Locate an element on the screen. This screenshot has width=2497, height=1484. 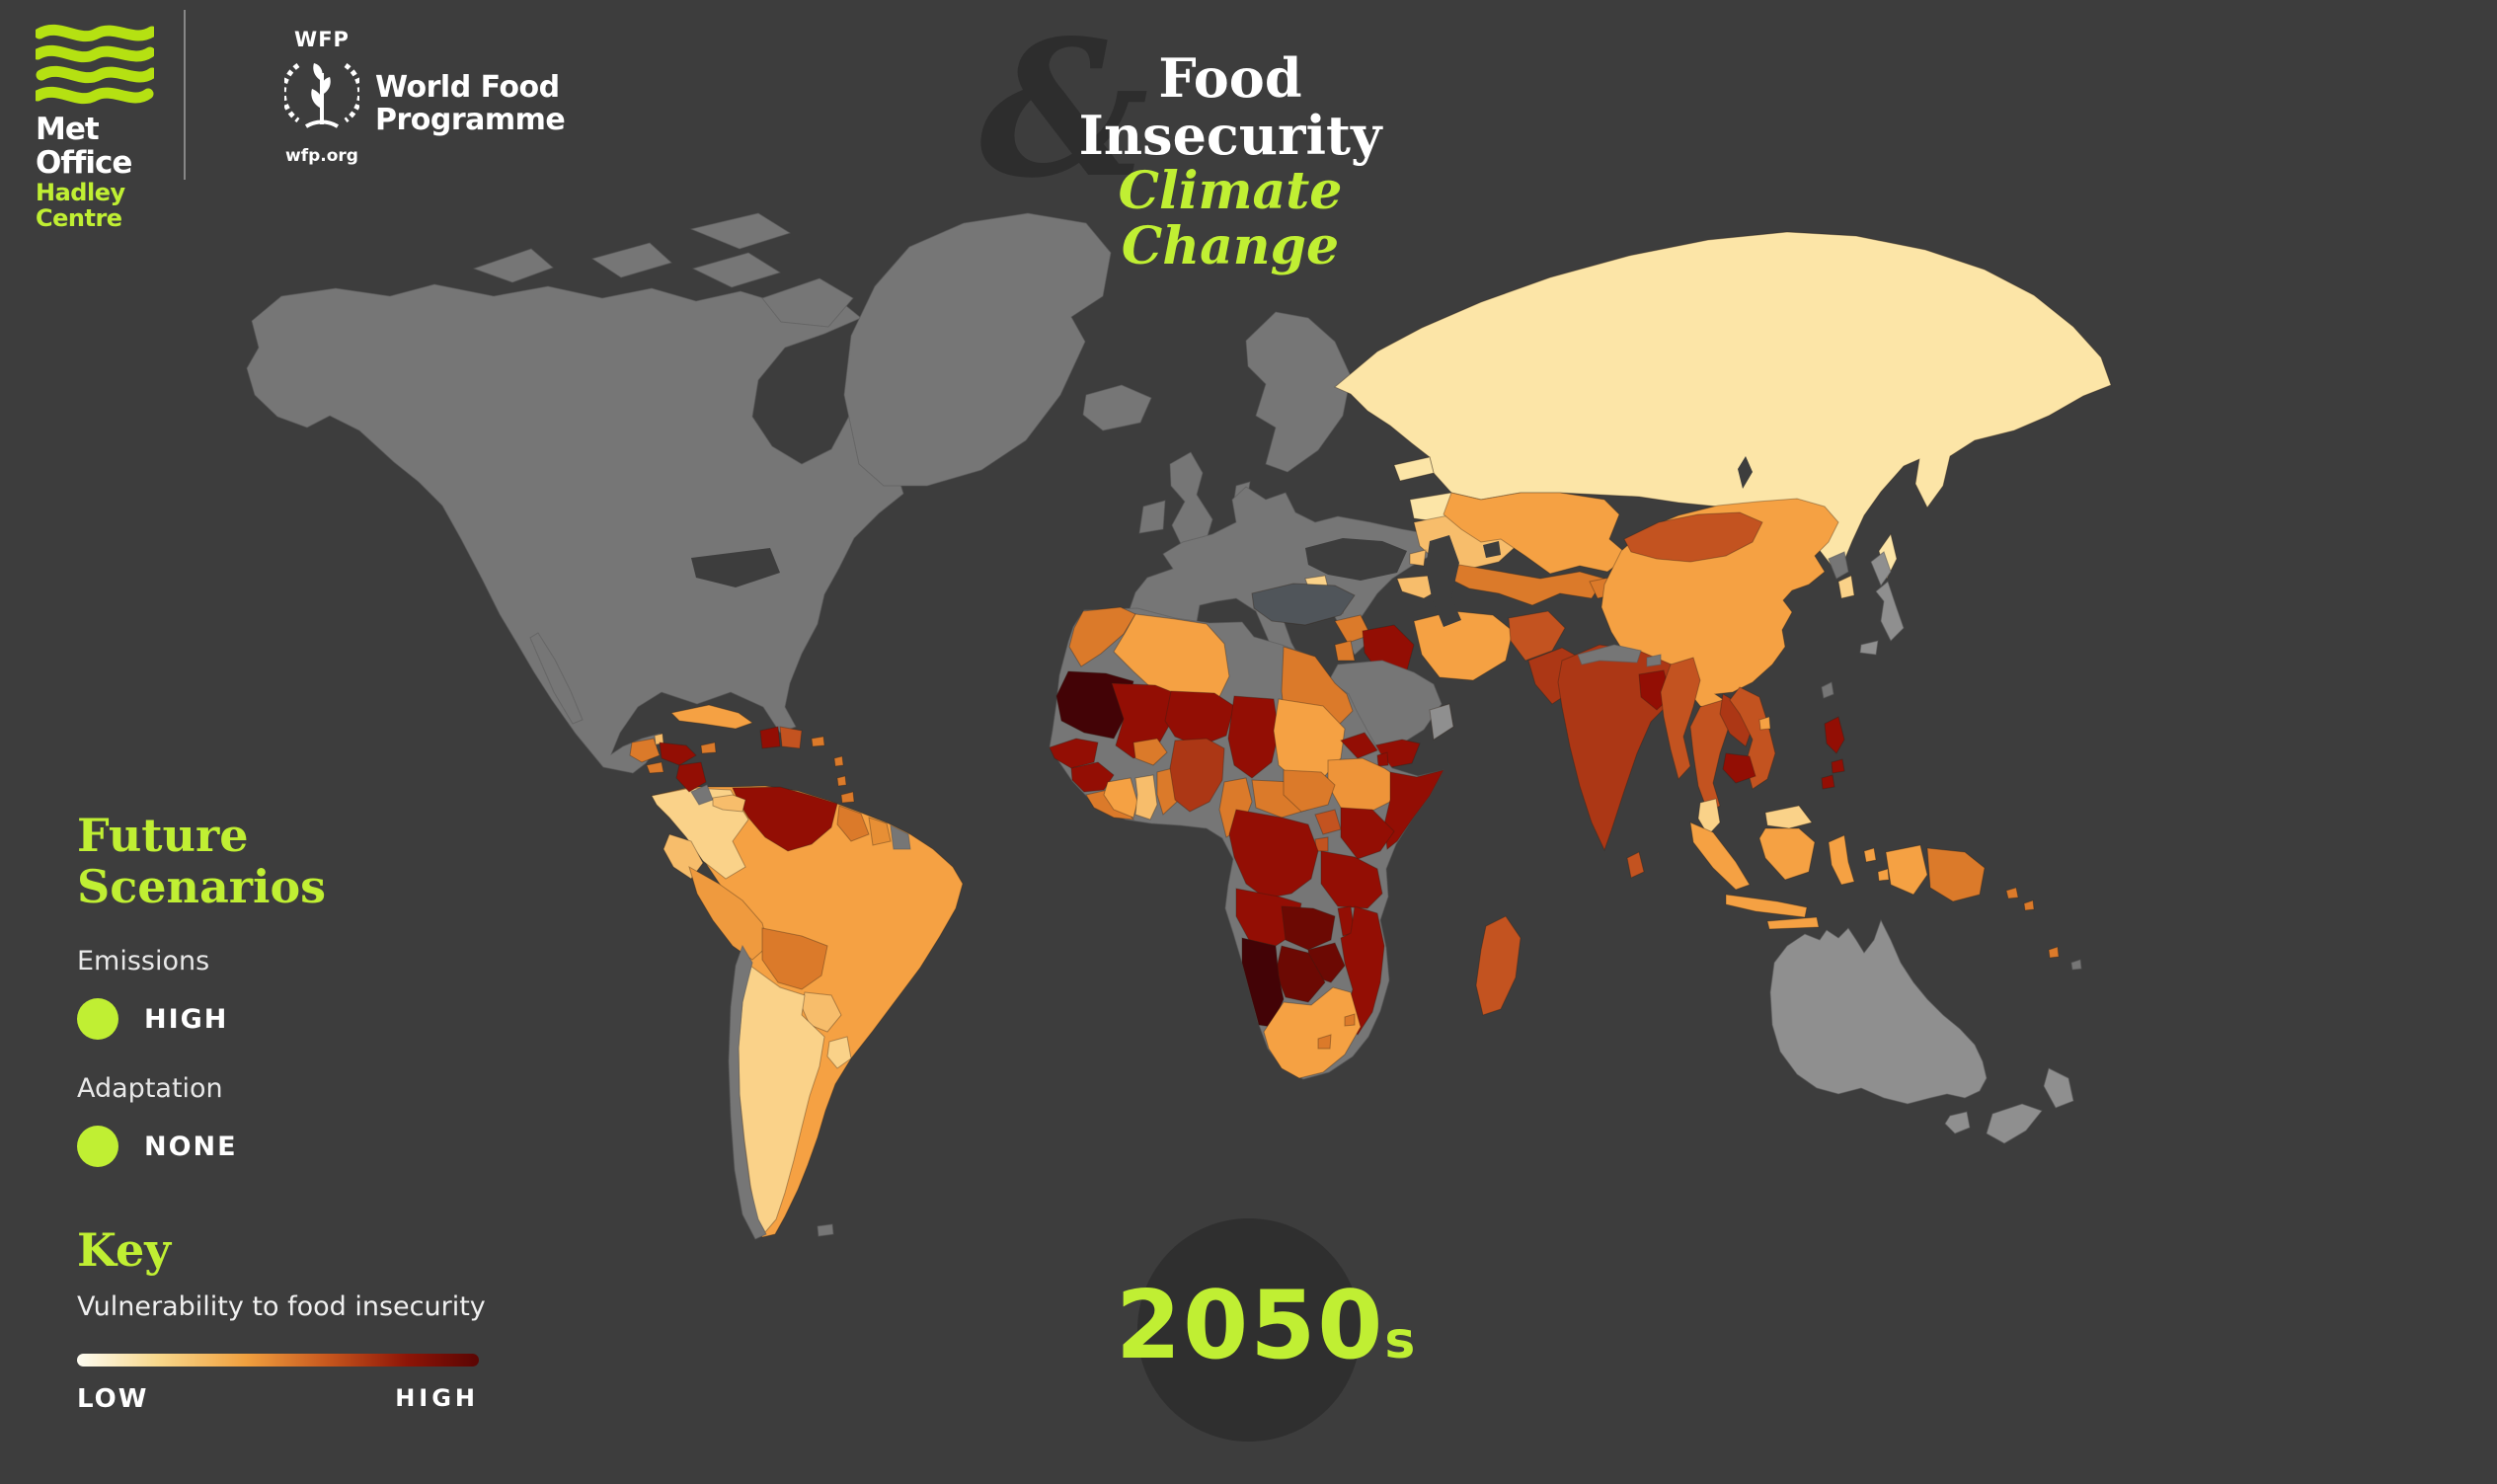
country-cuba is located at coordinates (711, 717).